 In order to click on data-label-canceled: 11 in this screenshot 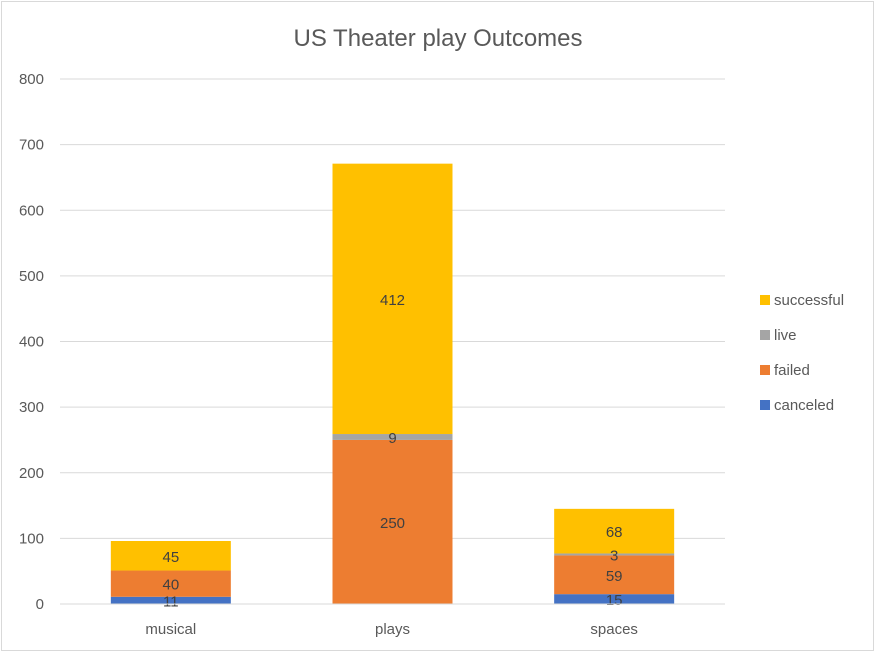, I will do `click(171, 601)`.